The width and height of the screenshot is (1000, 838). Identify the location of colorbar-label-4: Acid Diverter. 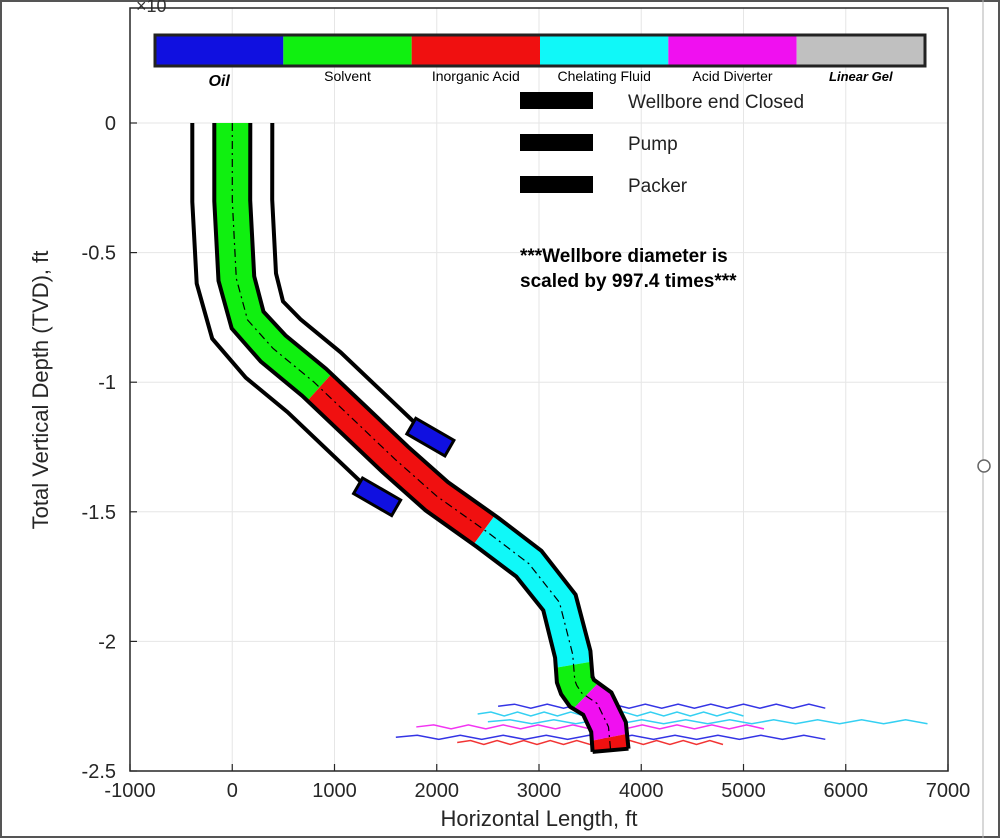
(732, 76).